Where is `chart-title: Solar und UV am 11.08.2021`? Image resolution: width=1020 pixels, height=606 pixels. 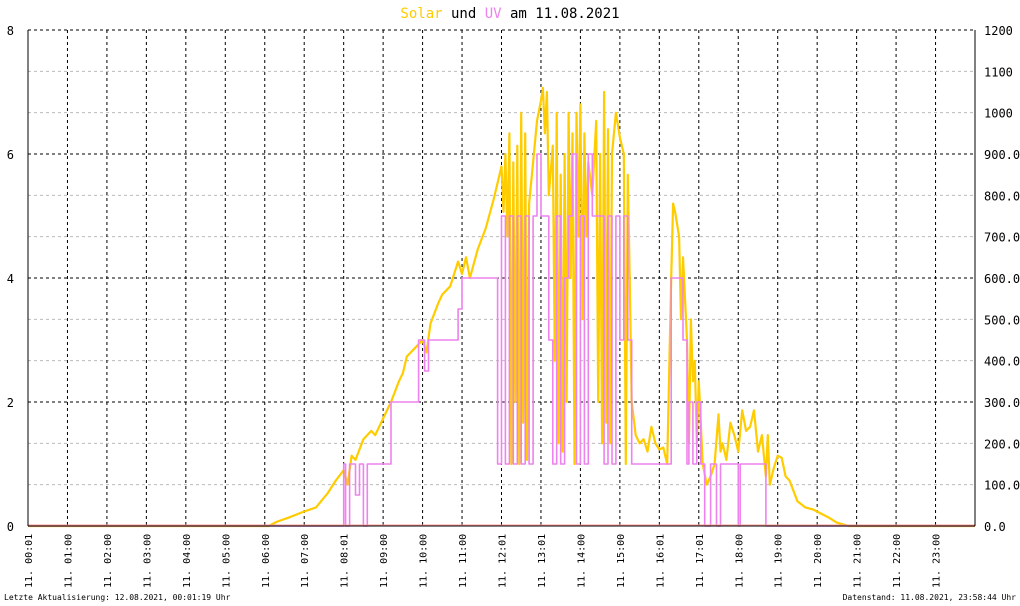
chart-title: Solar und UV am 11.08.2021 is located at coordinates (509, 14).